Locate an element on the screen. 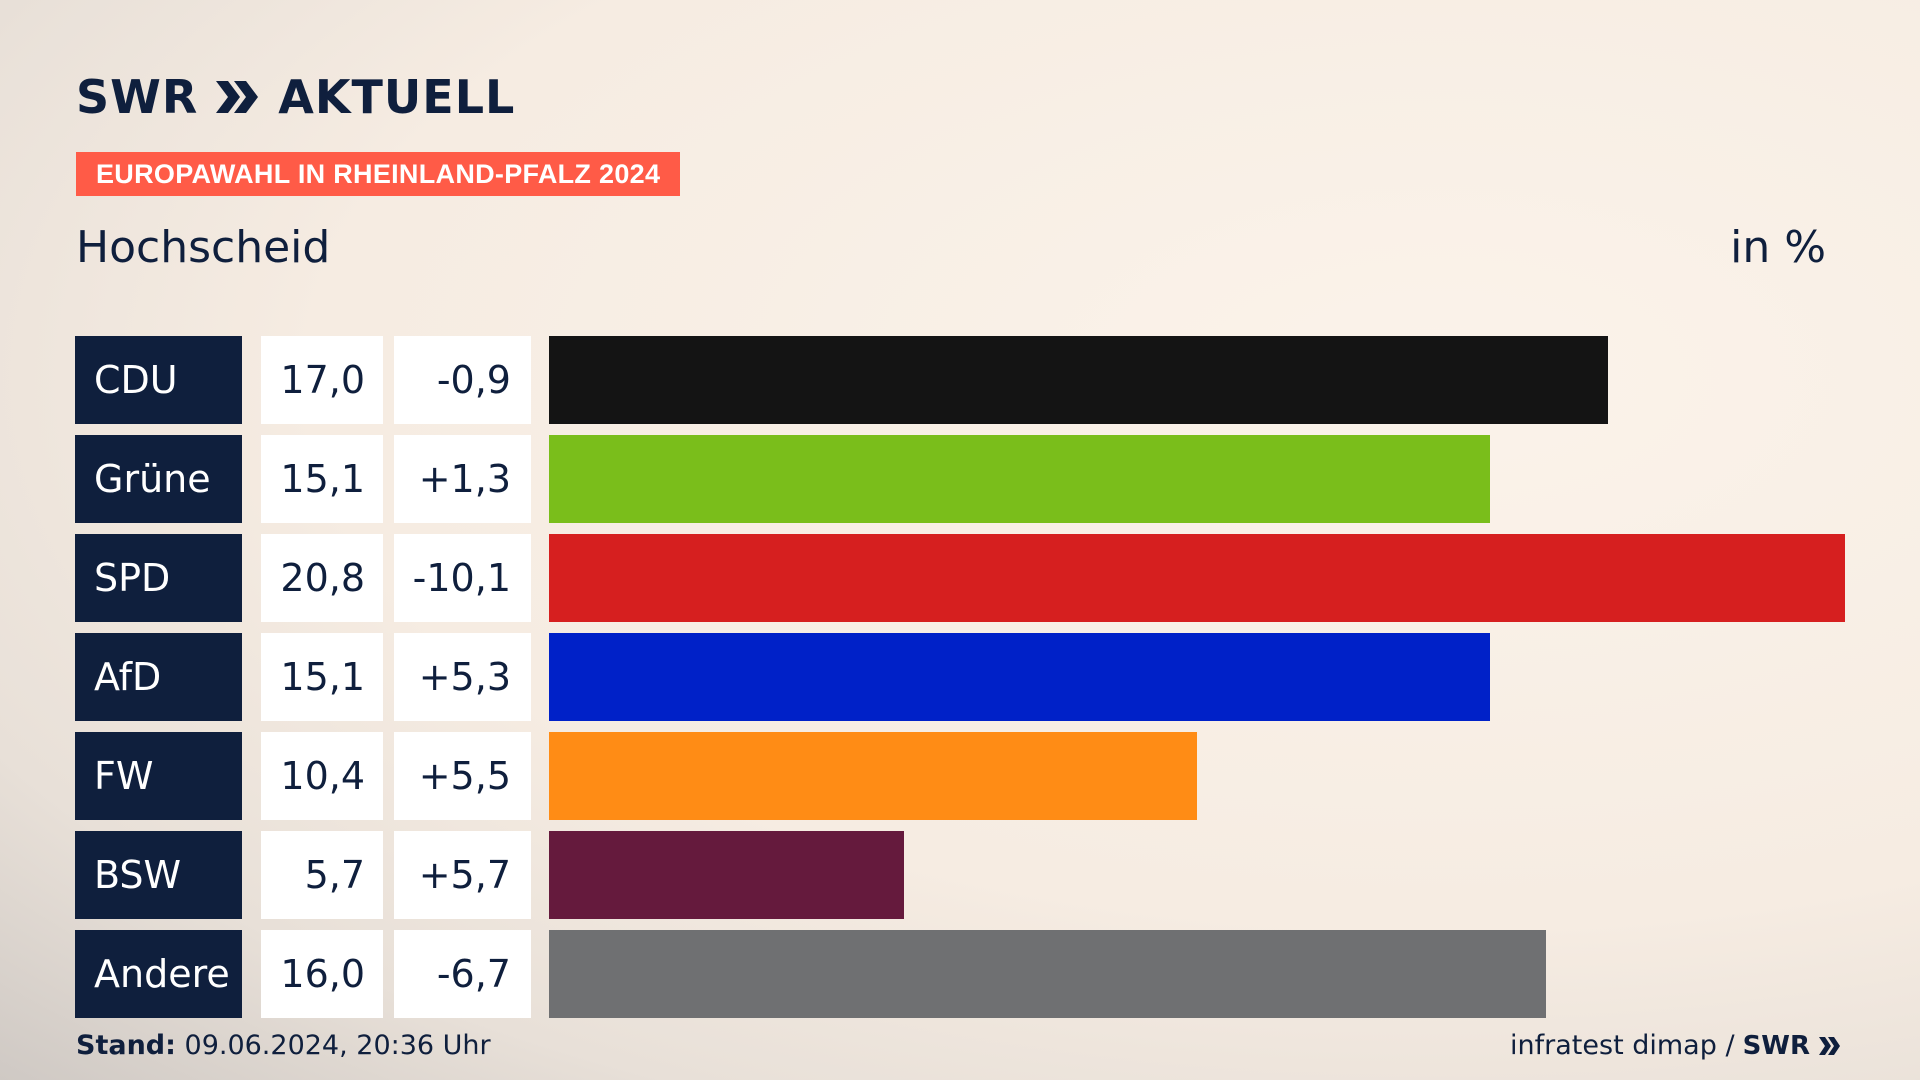 Image resolution: width=1920 pixels, height=1080 pixels. party-row: AfD 15,1 +5,3 is located at coordinates (960, 677).